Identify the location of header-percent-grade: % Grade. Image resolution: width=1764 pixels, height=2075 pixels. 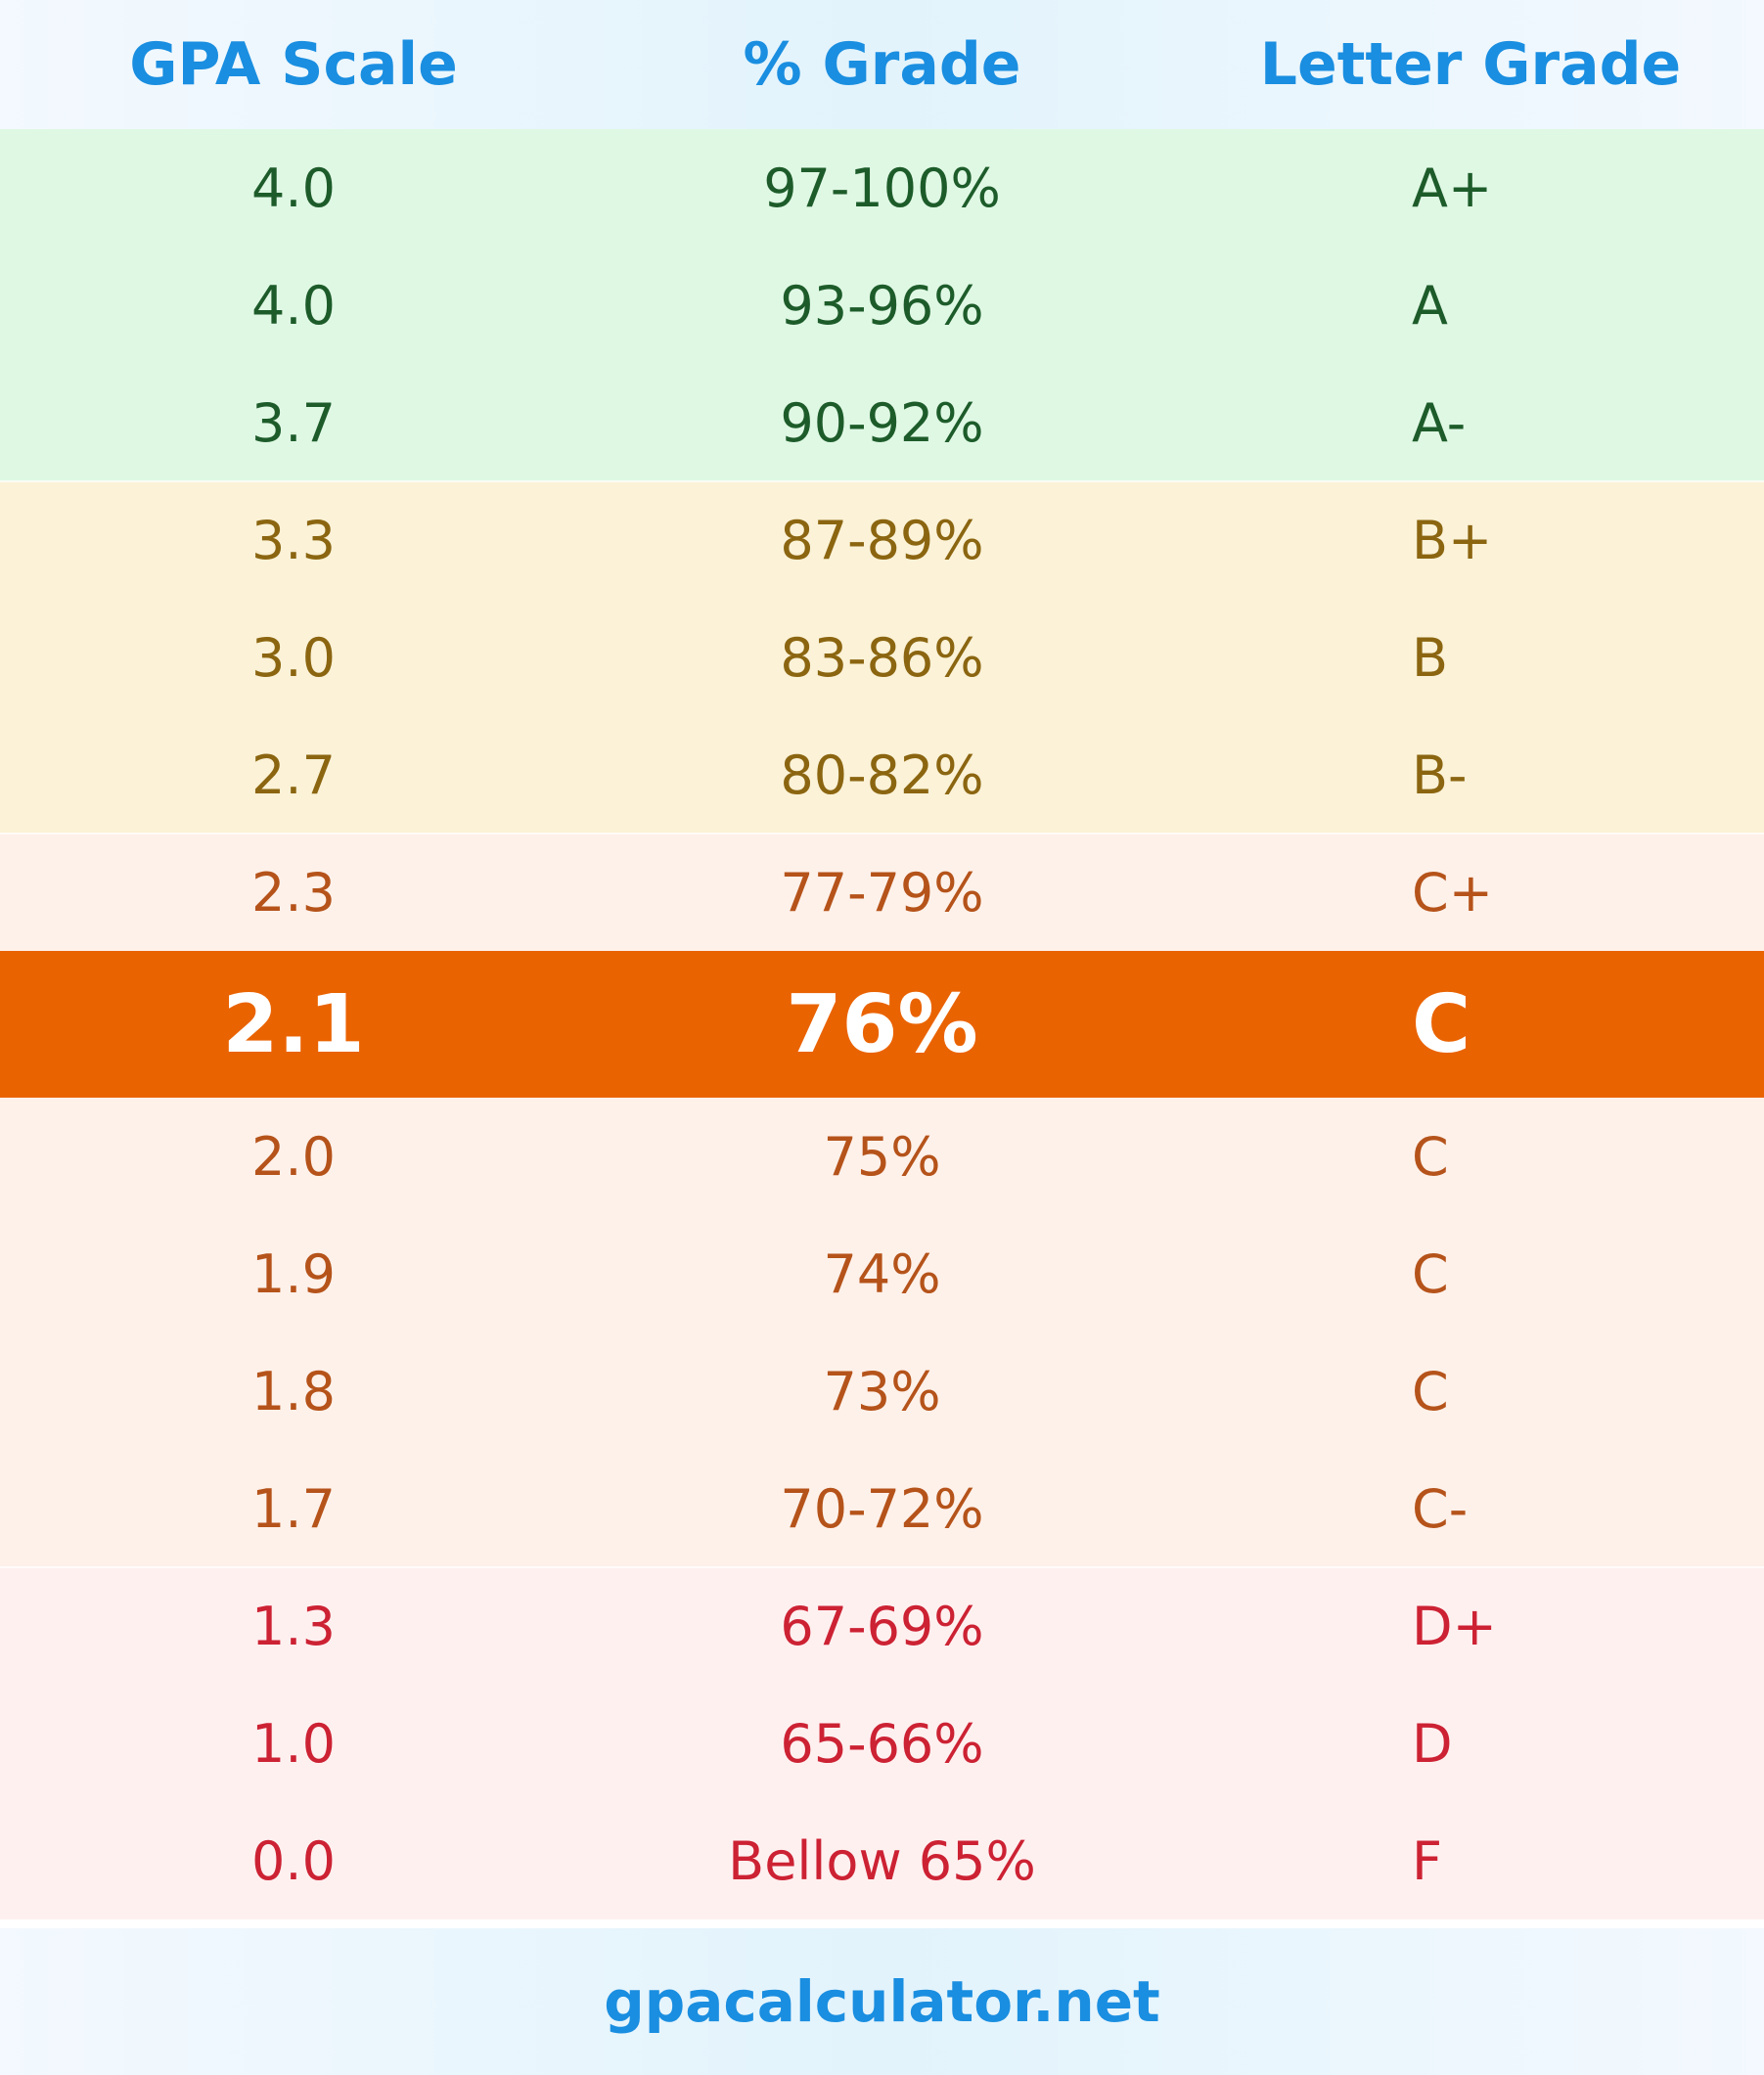
(882, 65).